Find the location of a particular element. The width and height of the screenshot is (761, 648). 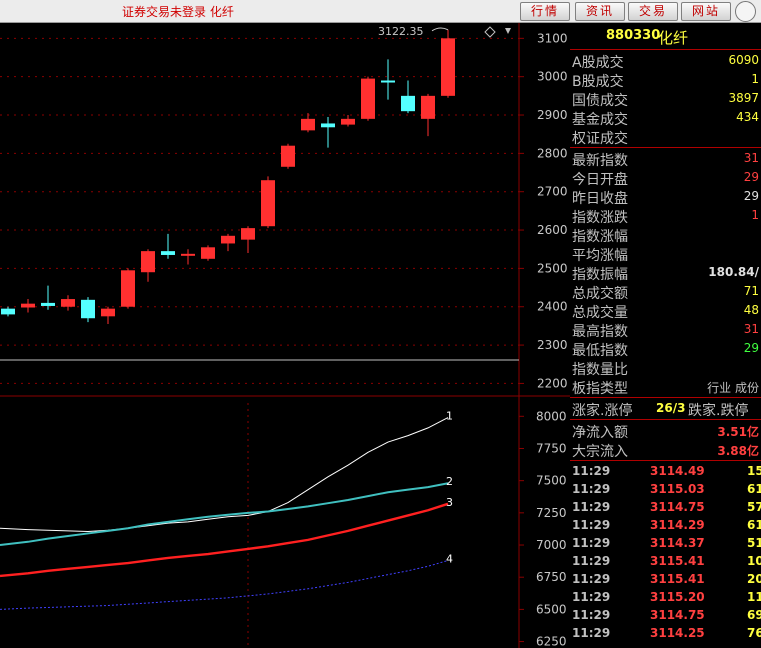

panel-code: 880330 is located at coordinates (633, 35).